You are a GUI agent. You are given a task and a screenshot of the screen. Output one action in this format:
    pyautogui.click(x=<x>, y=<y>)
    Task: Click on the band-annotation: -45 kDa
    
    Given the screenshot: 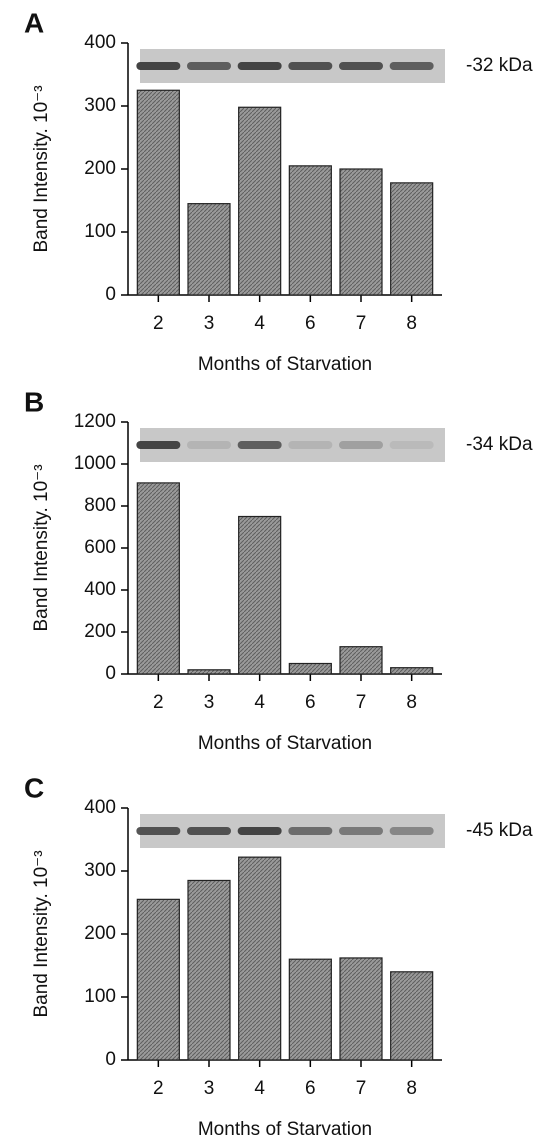 What is the action you would take?
    pyautogui.click(x=499, y=830)
    